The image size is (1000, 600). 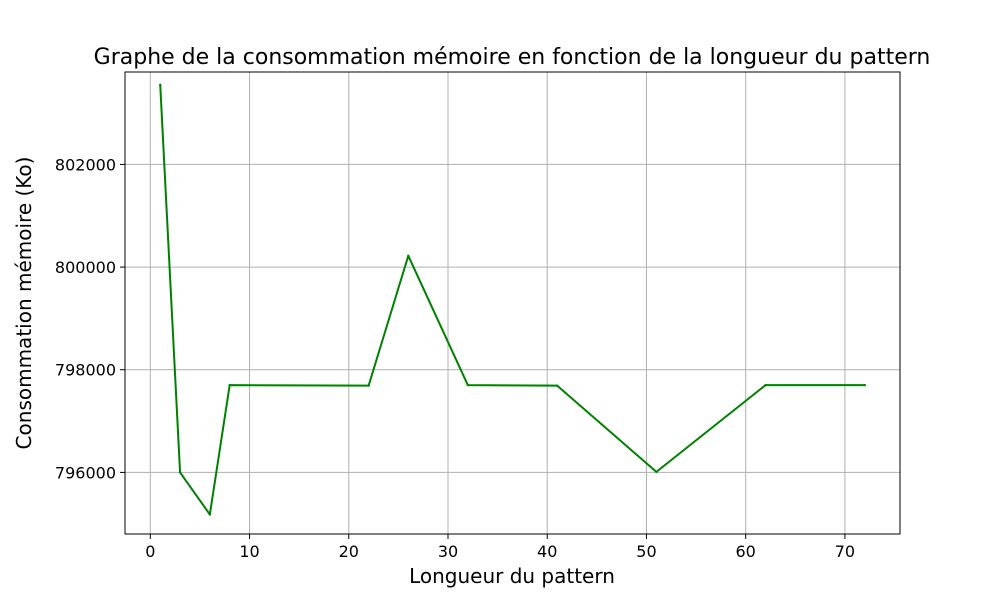 I want to click on x-tick-label: 30, so click(x=448, y=551).